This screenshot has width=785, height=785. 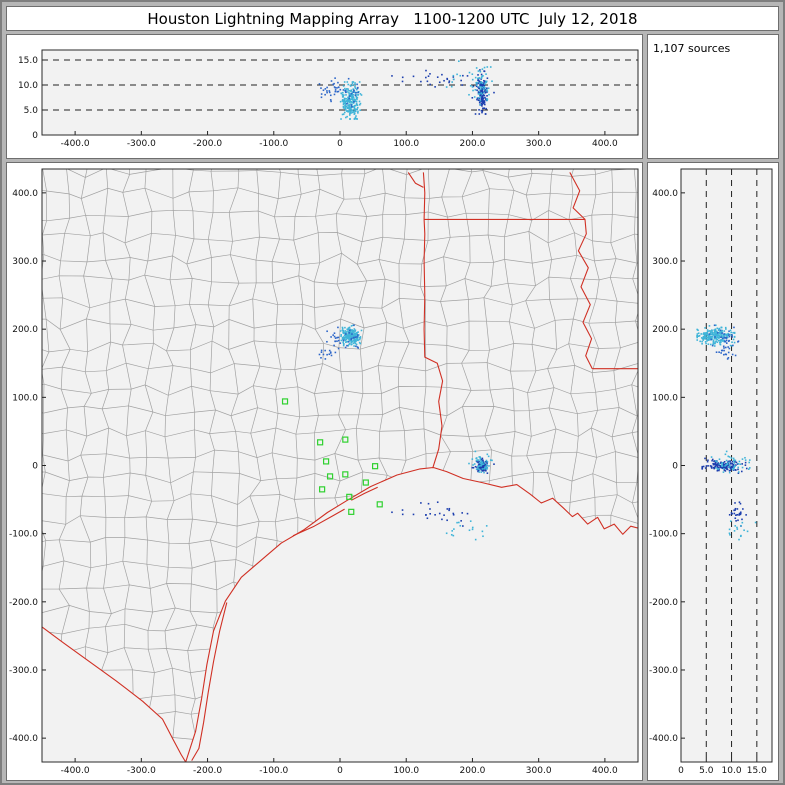 I want to click on plan-view-points, so click(x=406, y=432).